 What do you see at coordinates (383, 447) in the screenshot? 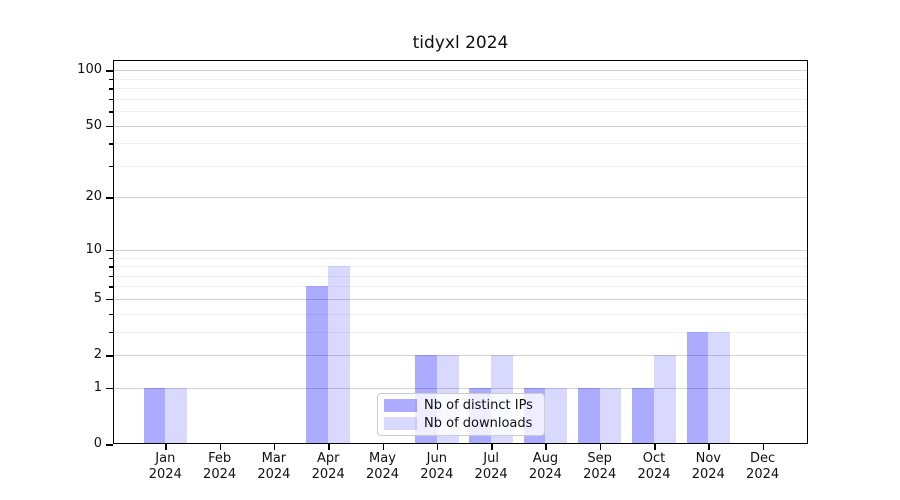
I see `x-tick-may-2024` at bounding box center [383, 447].